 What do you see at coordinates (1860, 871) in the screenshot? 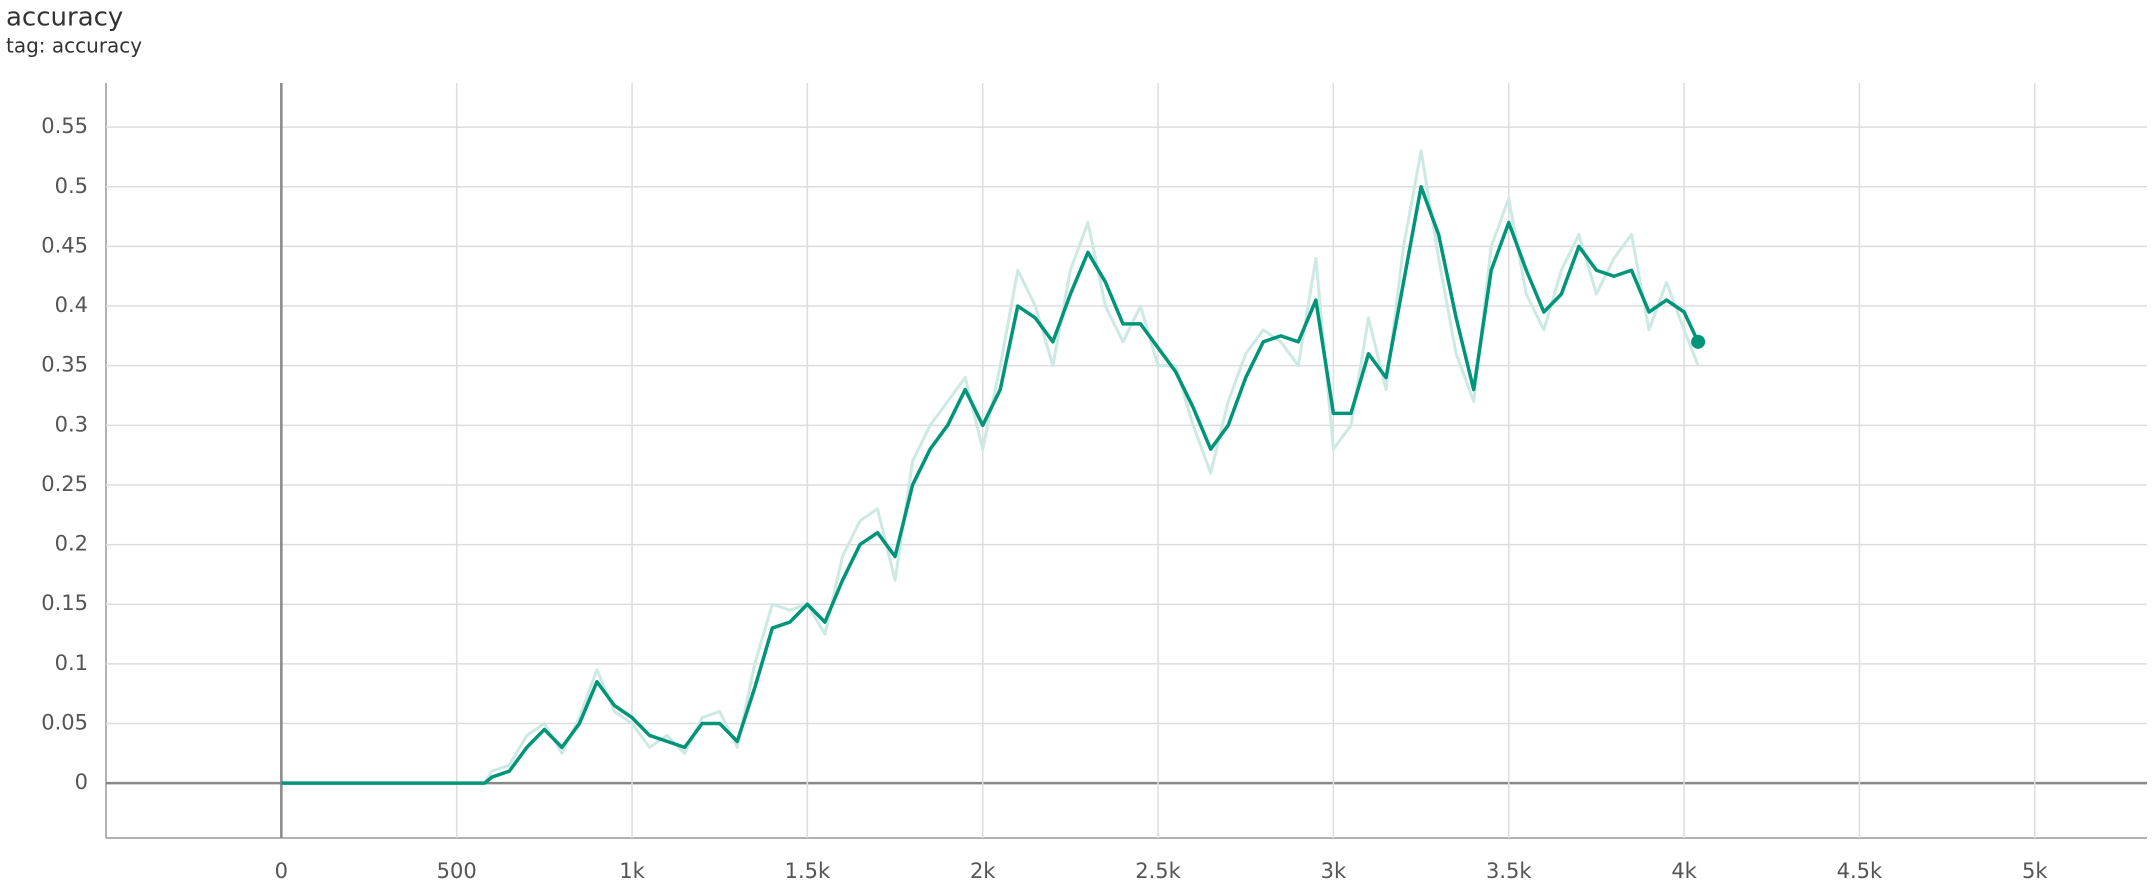
I see `x-tick-label: 4.5k` at bounding box center [1860, 871].